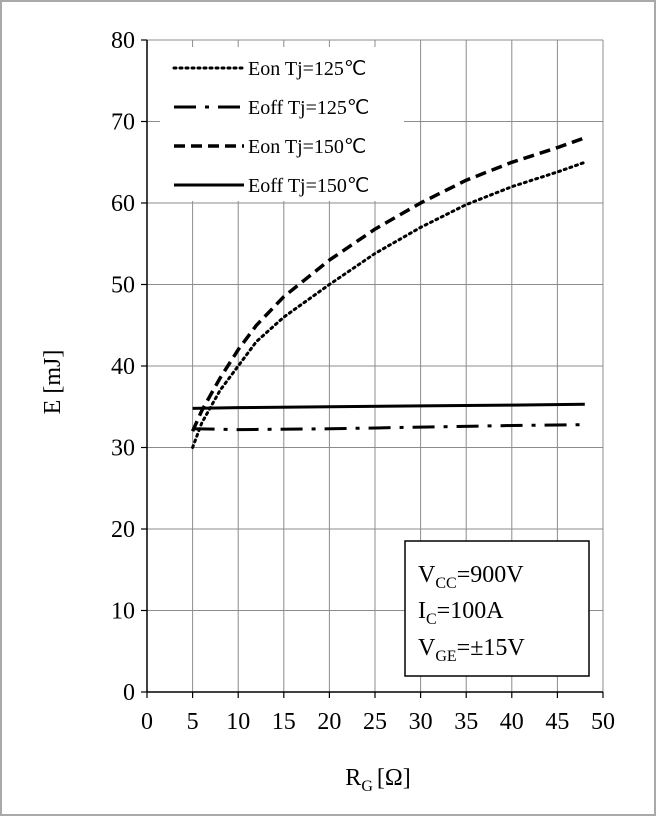 The width and height of the screenshot is (657, 822). What do you see at coordinates (512, 722) in the screenshot?
I see `x-tick-label: 40` at bounding box center [512, 722].